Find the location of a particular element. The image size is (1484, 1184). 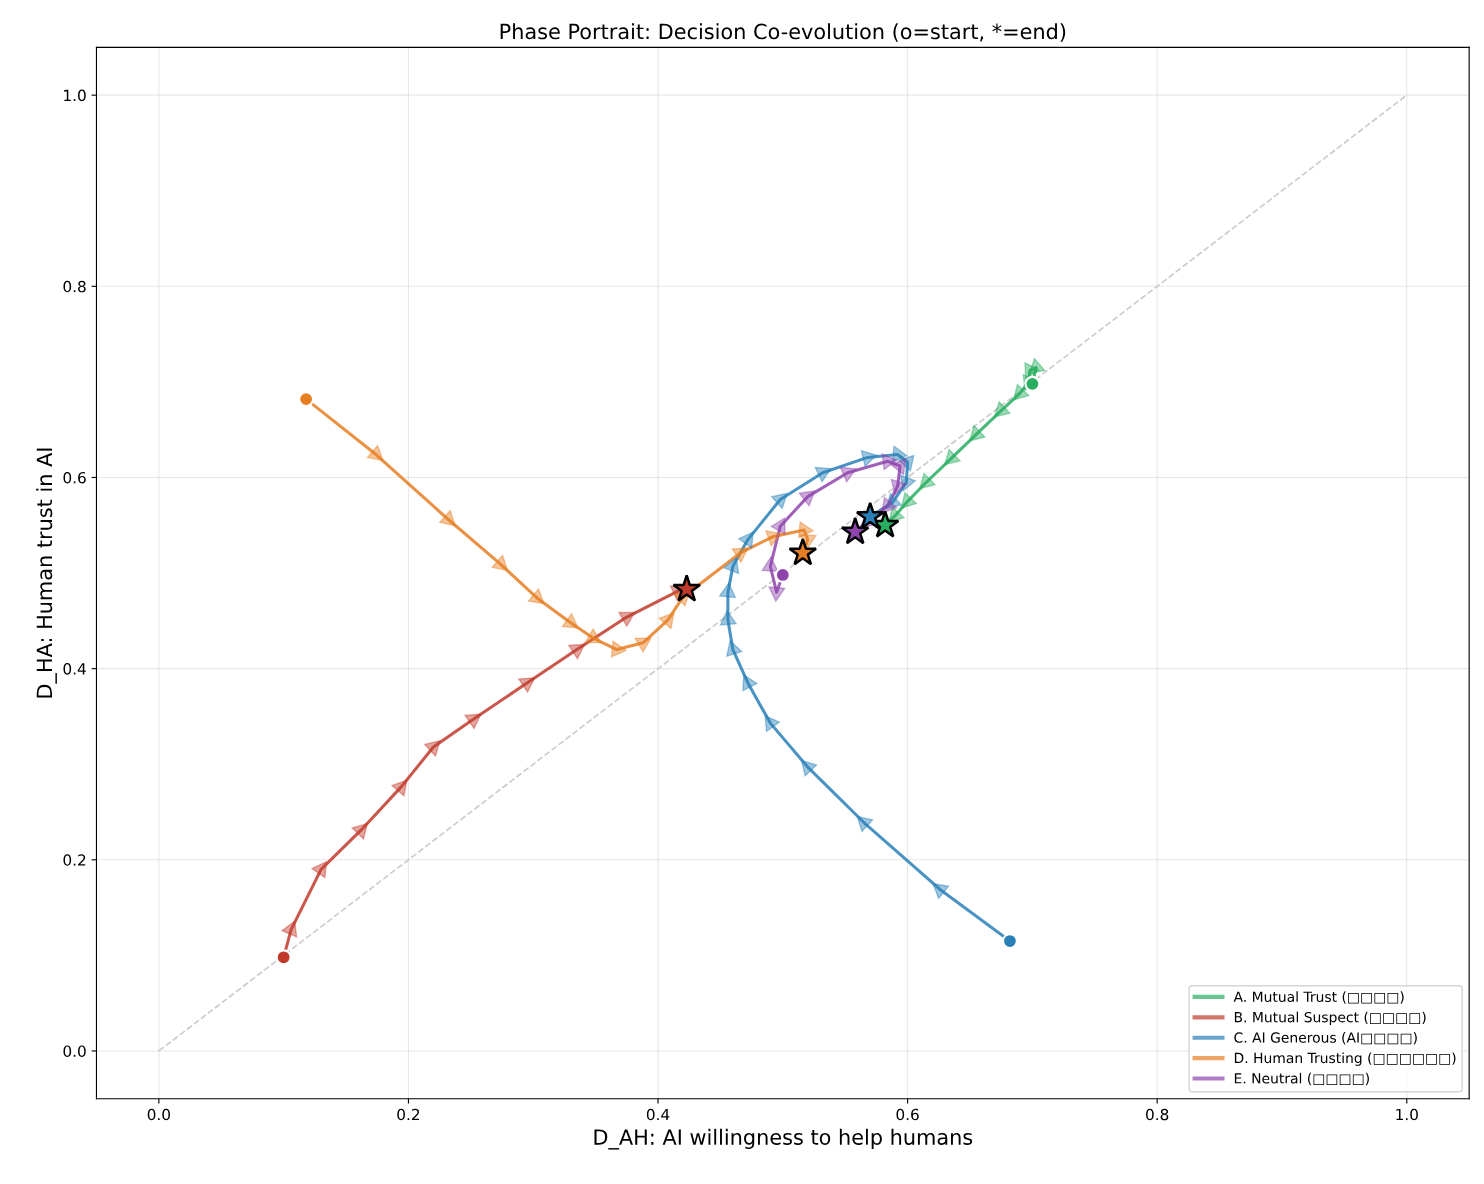

x-tick-label: 1.0 is located at coordinates (1407, 1114).